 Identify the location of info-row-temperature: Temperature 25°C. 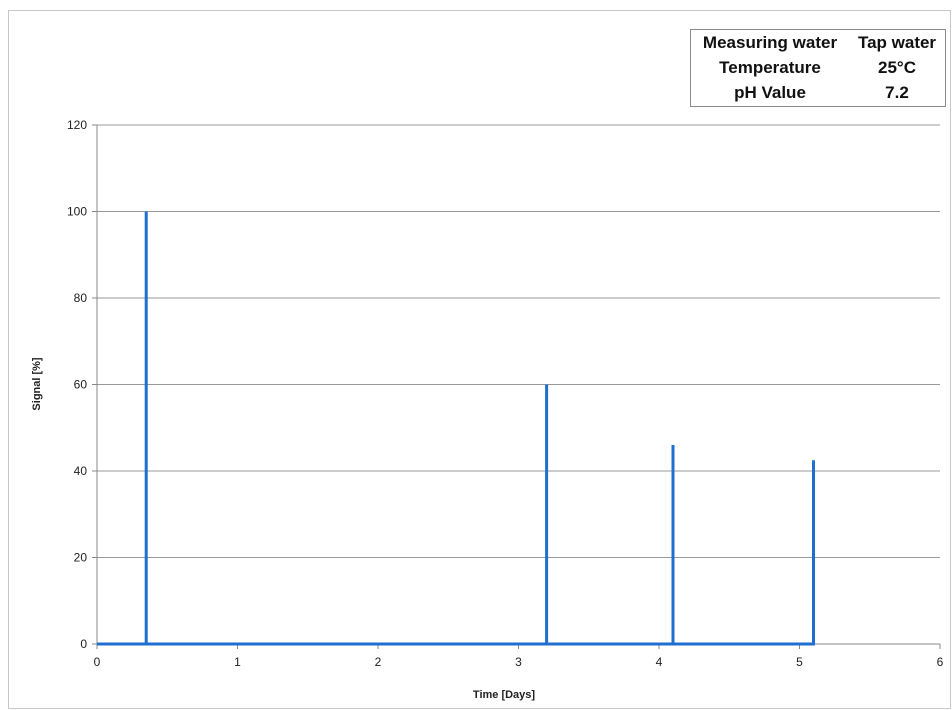
(818, 67).